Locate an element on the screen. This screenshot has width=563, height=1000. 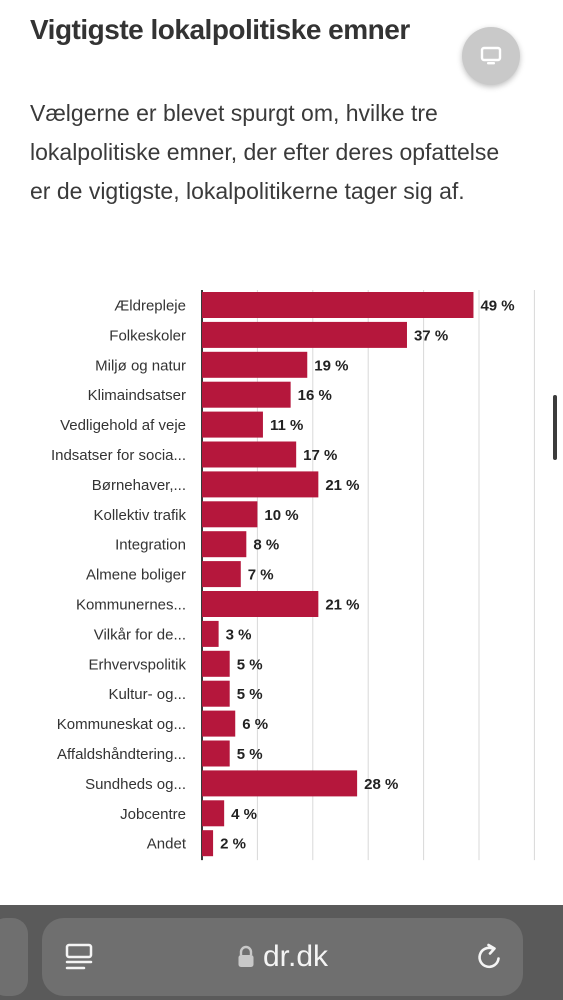
category-label: Folkeskoler is located at coordinates (147, 335).